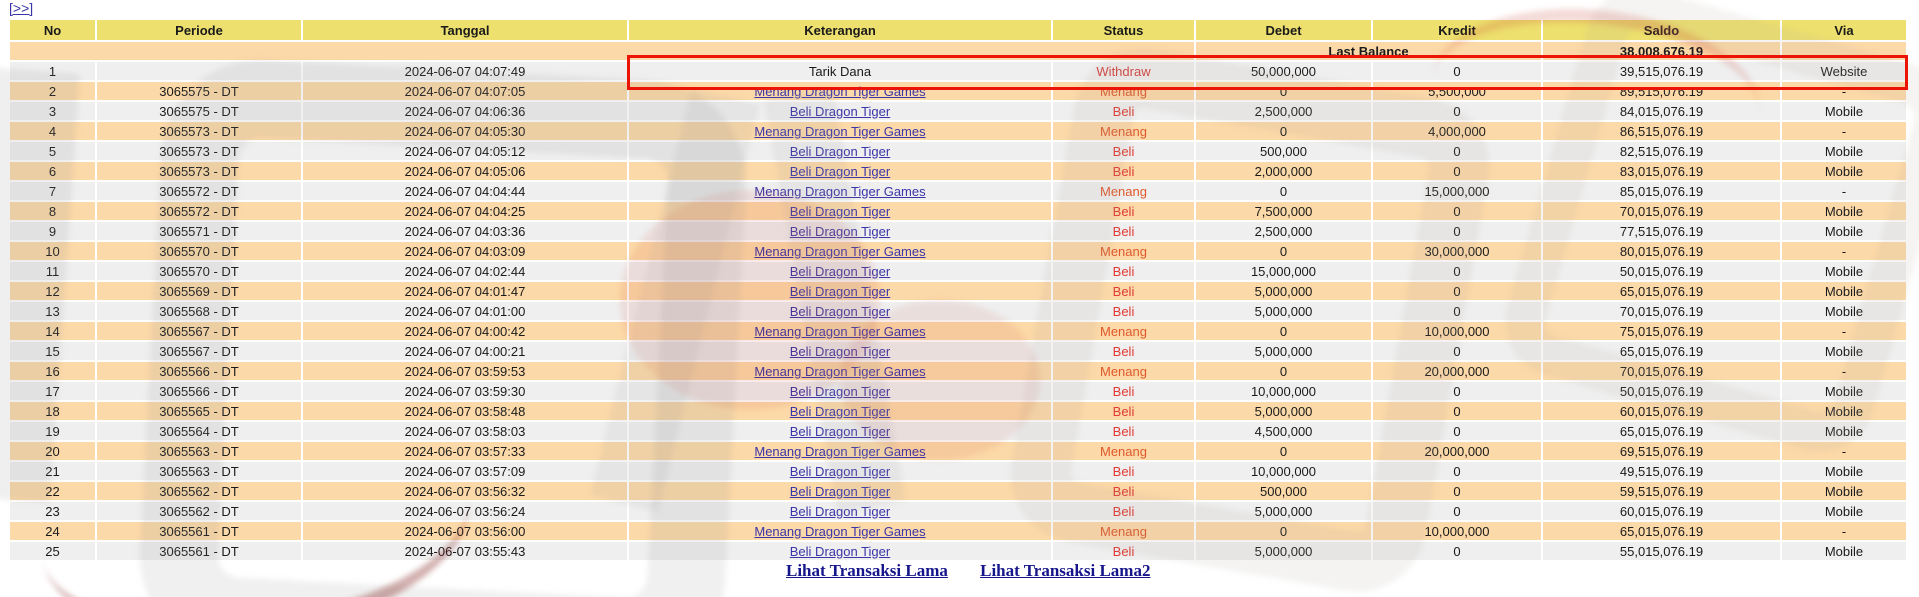  Describe the element at coordinates (52, 311) in the screenshot. I see `cell-no: 13` at that location.